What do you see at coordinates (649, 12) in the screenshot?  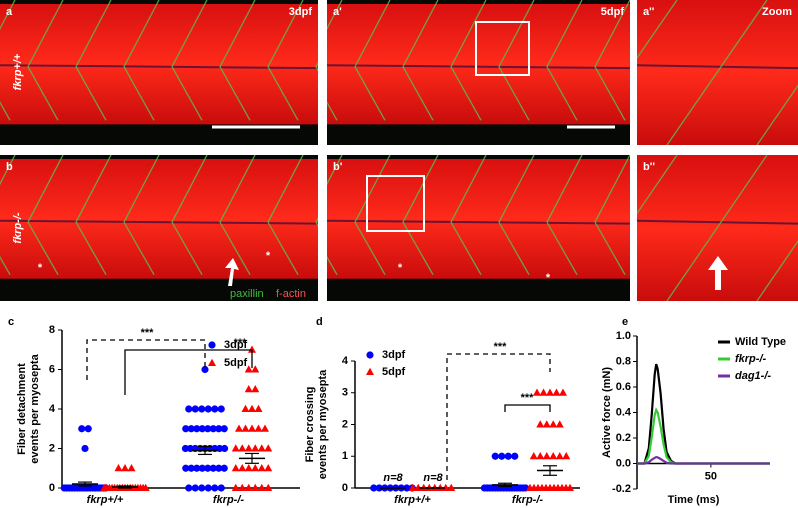 I see `panel-label: a''` at bounding box center [649, 12].